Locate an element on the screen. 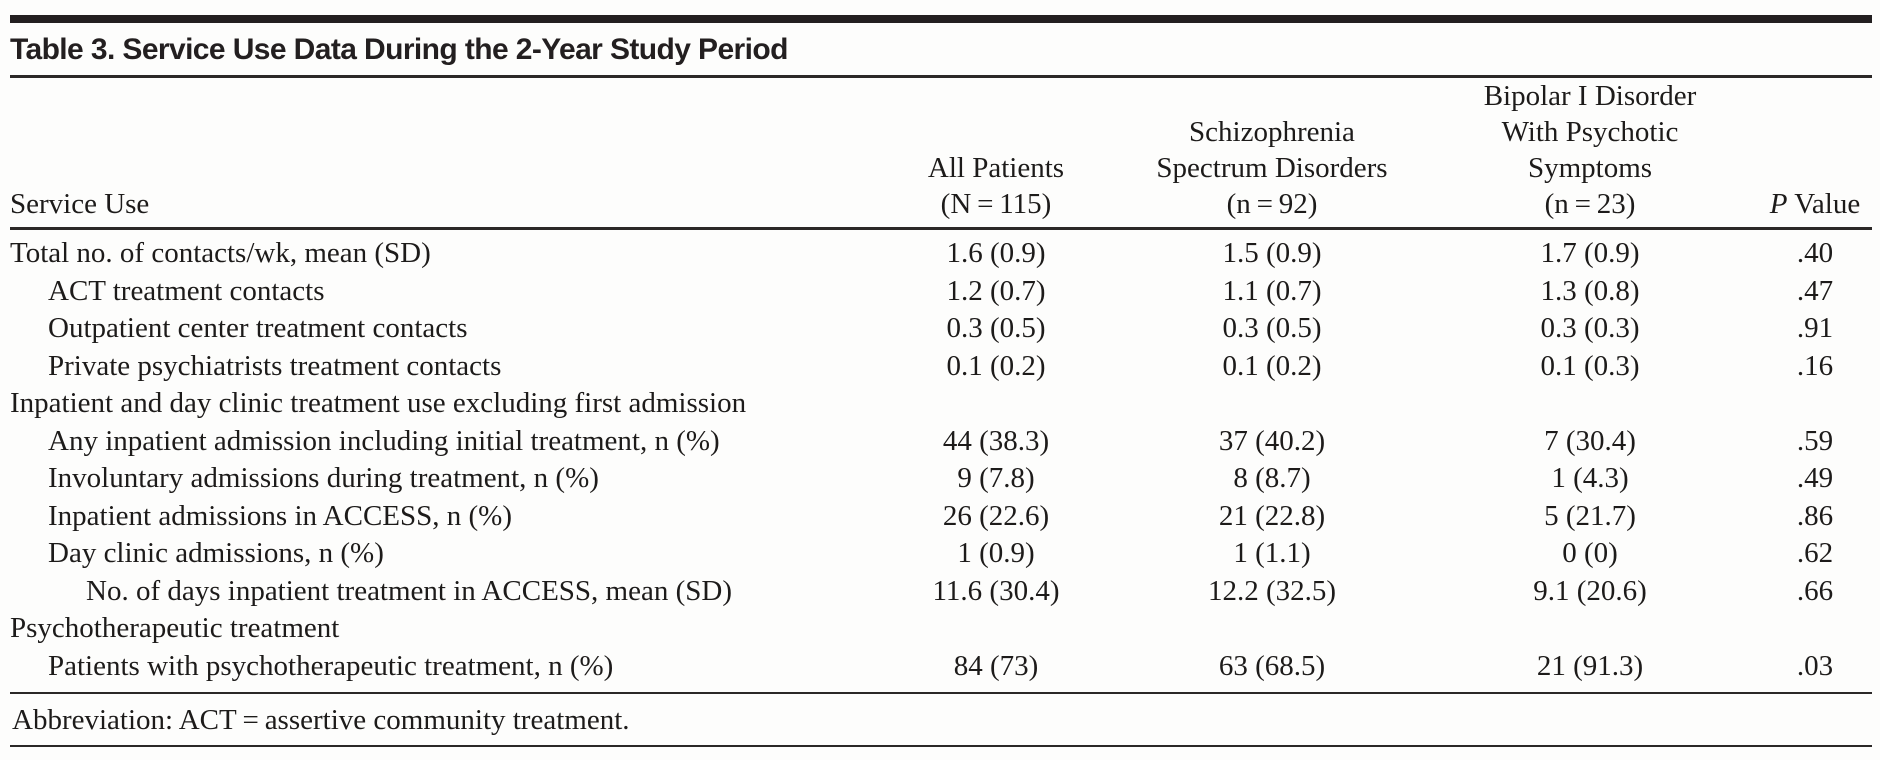 The height and width of the screenshot is (760, 1880). value-cell: 63 (68.5) is located at coordinates (1272, 665).